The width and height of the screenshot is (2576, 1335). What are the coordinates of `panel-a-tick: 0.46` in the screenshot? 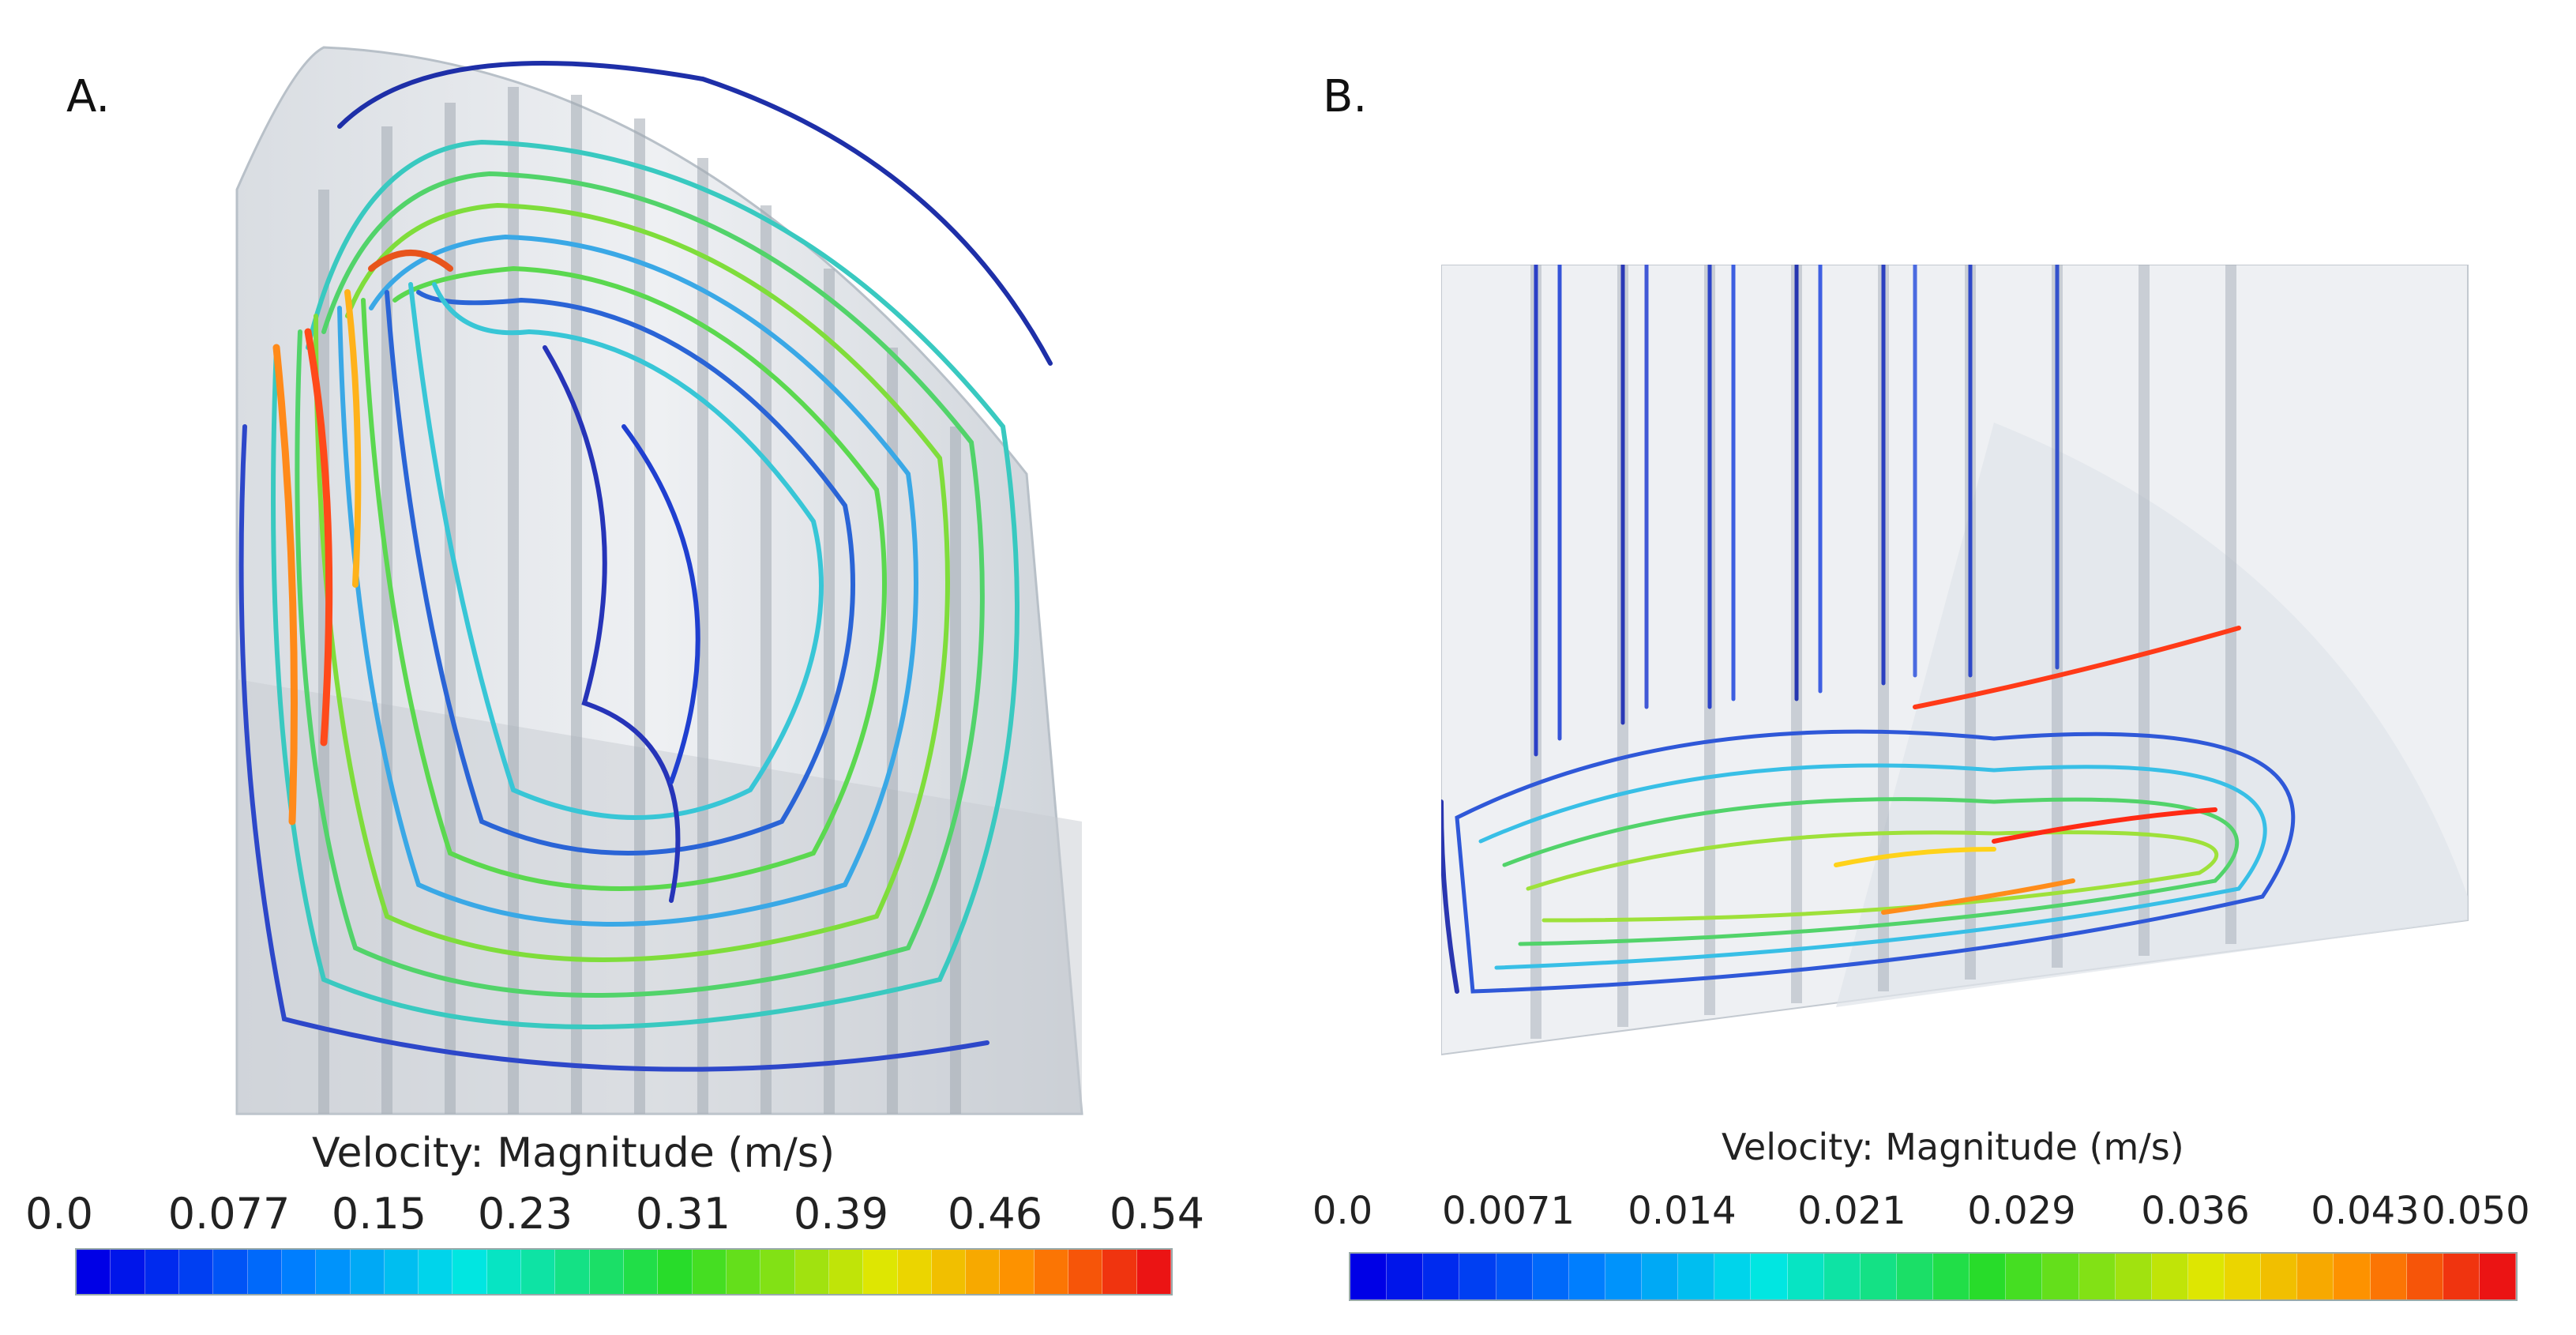 It's located at (995, 1214).